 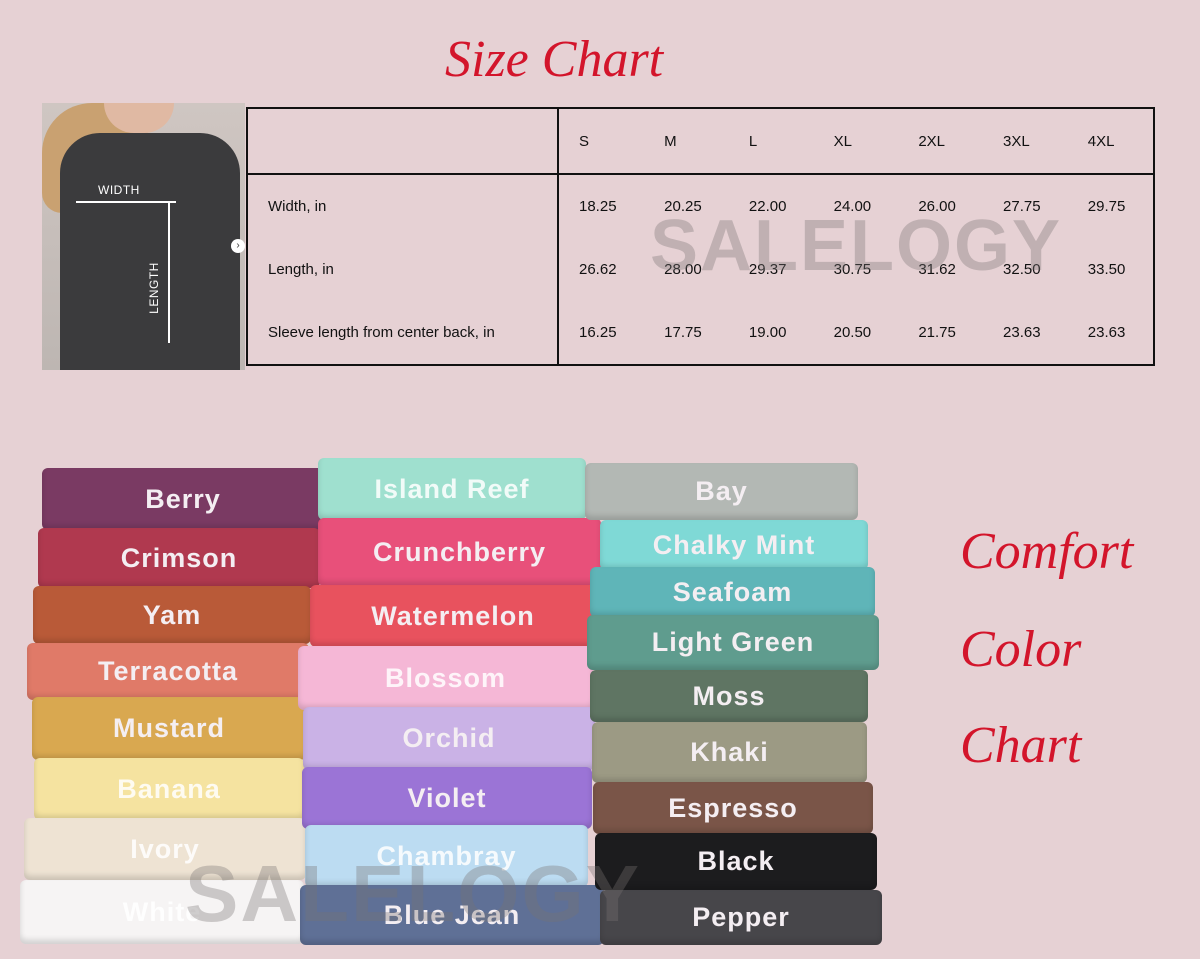 What do you see at coordinates (937, 207) in the screenshot?
I see `cell: 26.00` at bounding box center [937, 207].